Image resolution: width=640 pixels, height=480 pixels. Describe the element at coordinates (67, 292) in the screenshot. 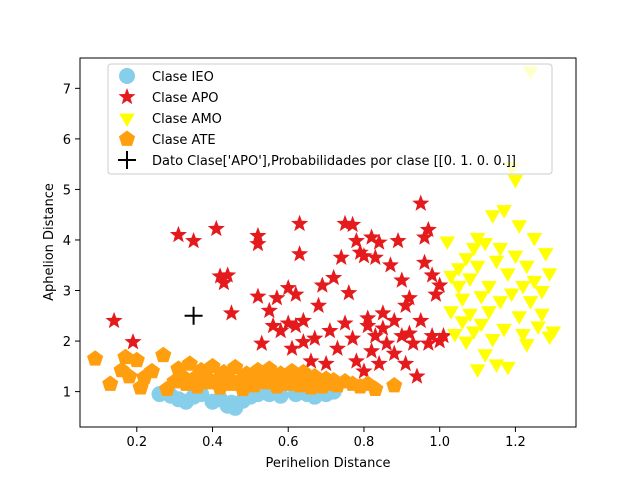

I see `y-tick-label: 3` at that location.